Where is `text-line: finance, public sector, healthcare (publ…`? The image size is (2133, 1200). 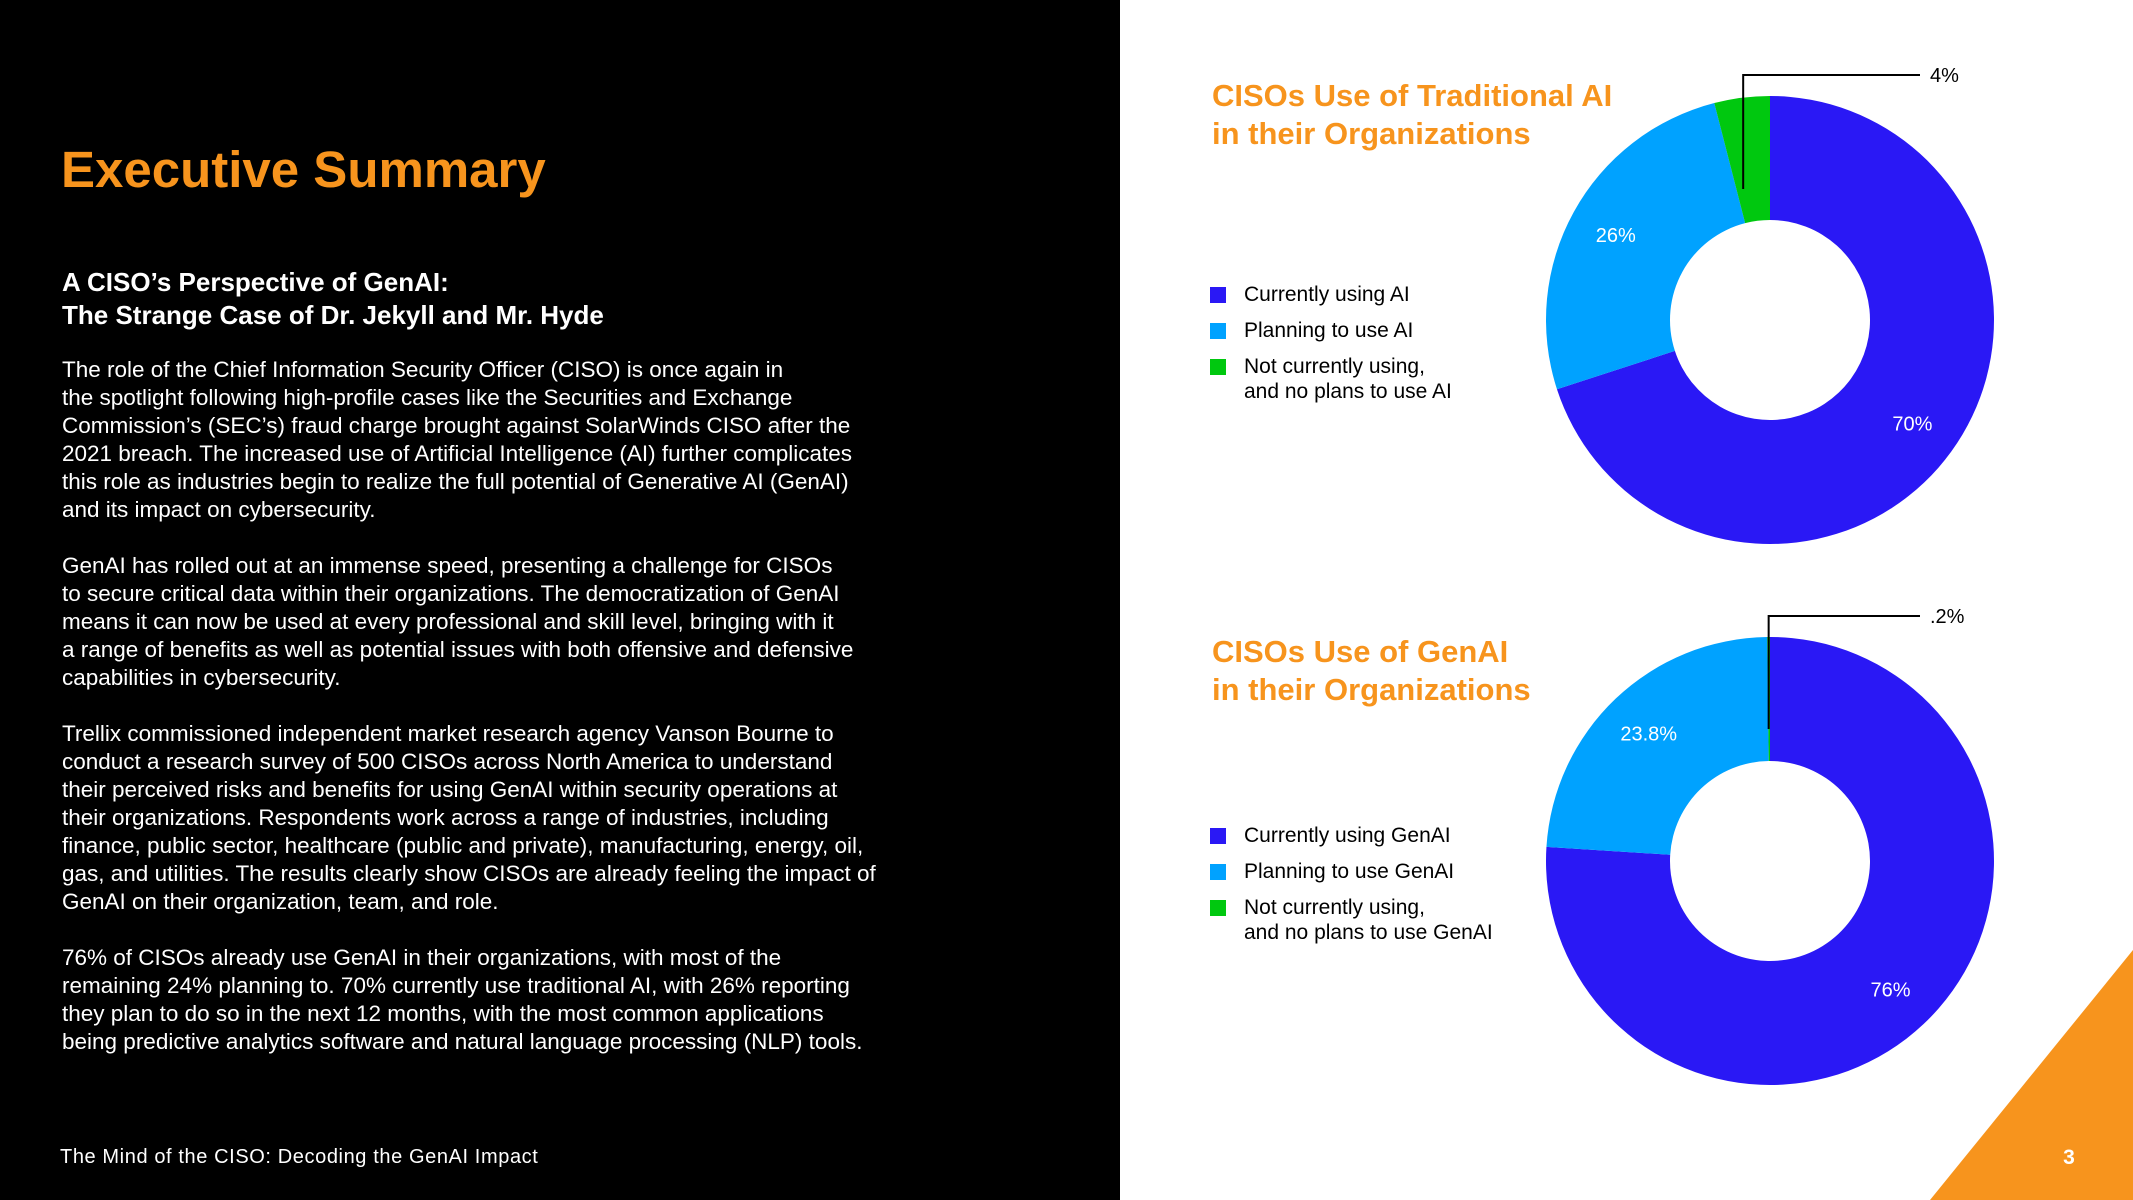 text-line: finance, public sector, healthcare (publ… is located at coordinates (463, 845).